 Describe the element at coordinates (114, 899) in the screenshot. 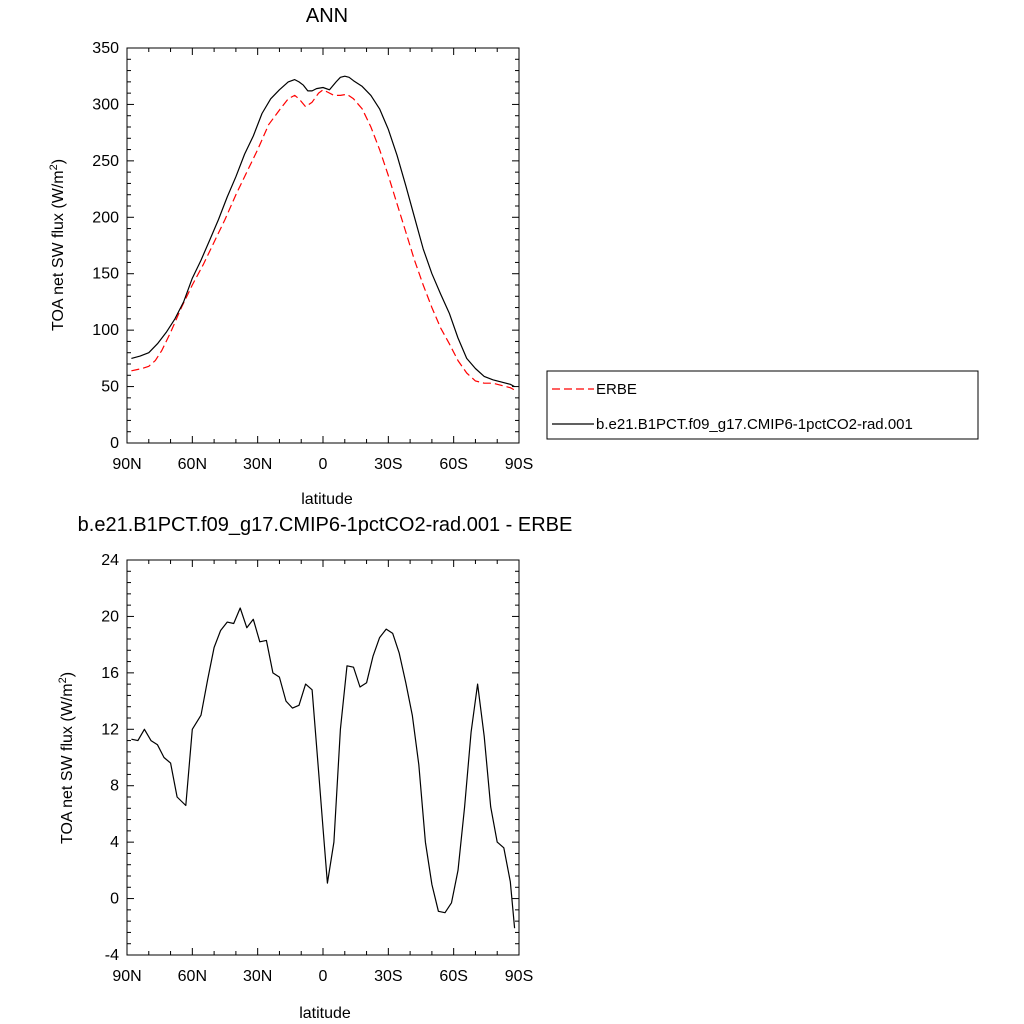

I see `bottom-y-tick-label: 0` at that location.